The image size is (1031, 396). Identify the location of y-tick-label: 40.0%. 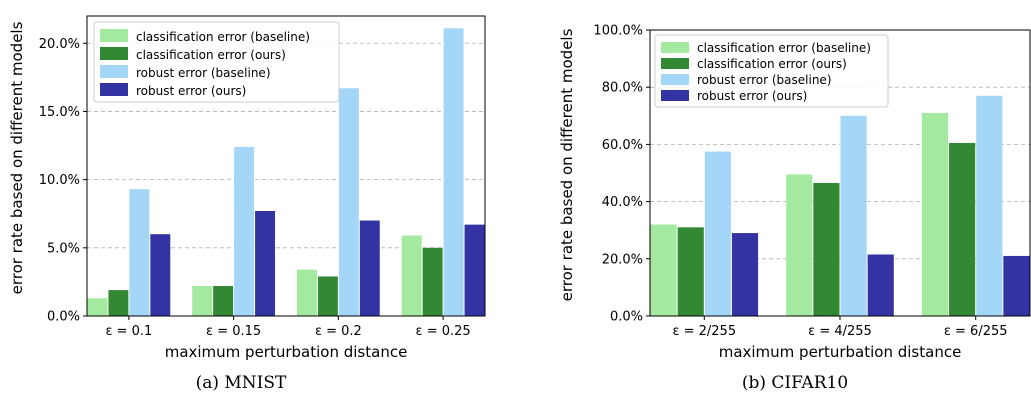
(622, 202).